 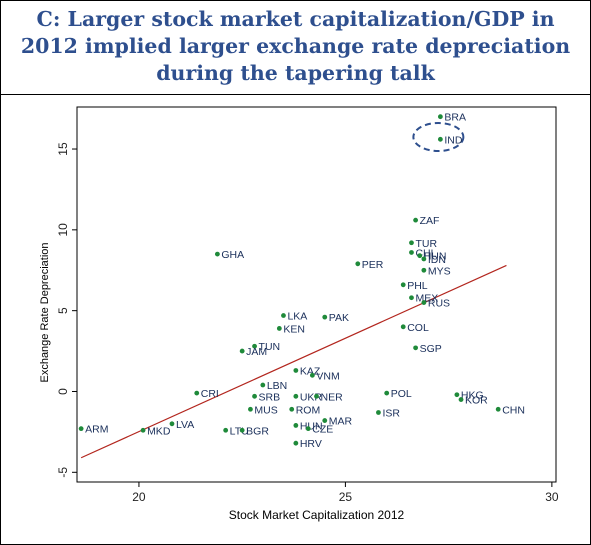 I want to click on point-label: NER, so click(x=332, y=397).